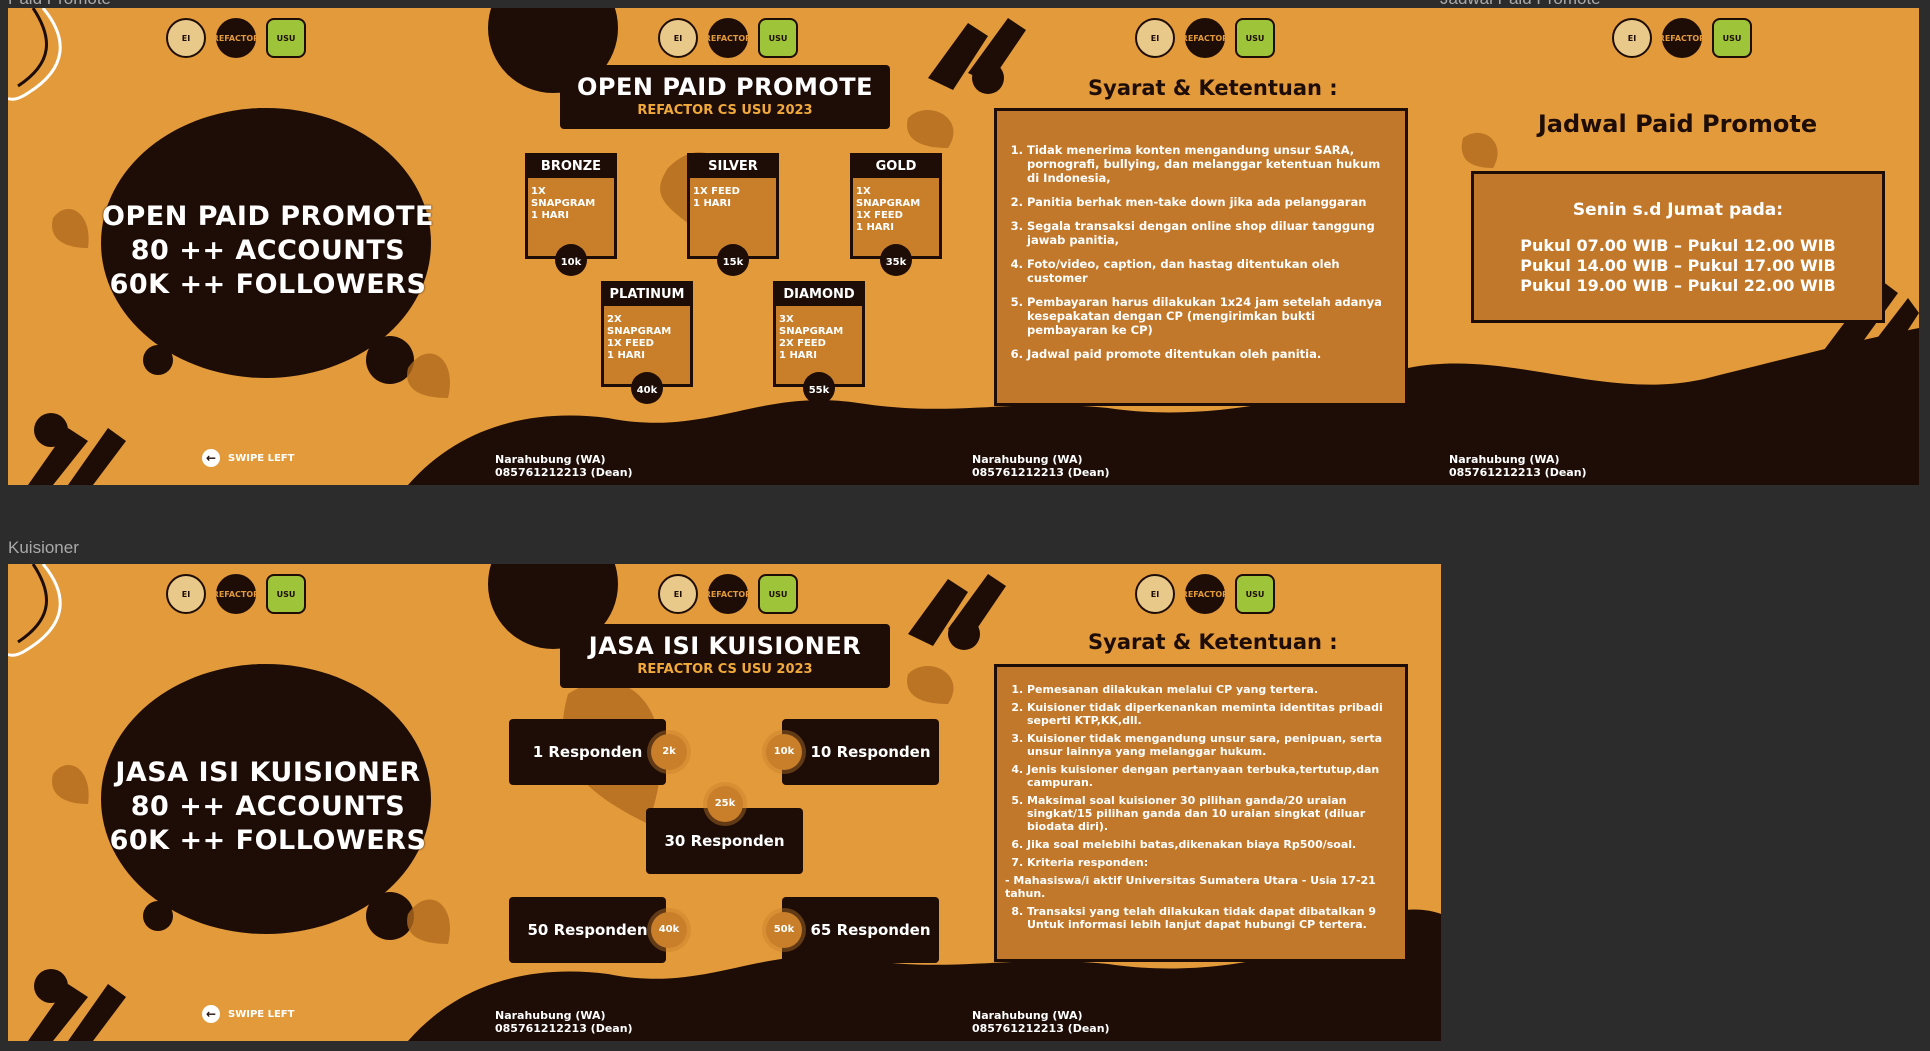 This screenshot has width=1930, height=1051. Describe the element at coordinates (896, 260) in the screenshot. I see `price-badge: 35k` at that location.